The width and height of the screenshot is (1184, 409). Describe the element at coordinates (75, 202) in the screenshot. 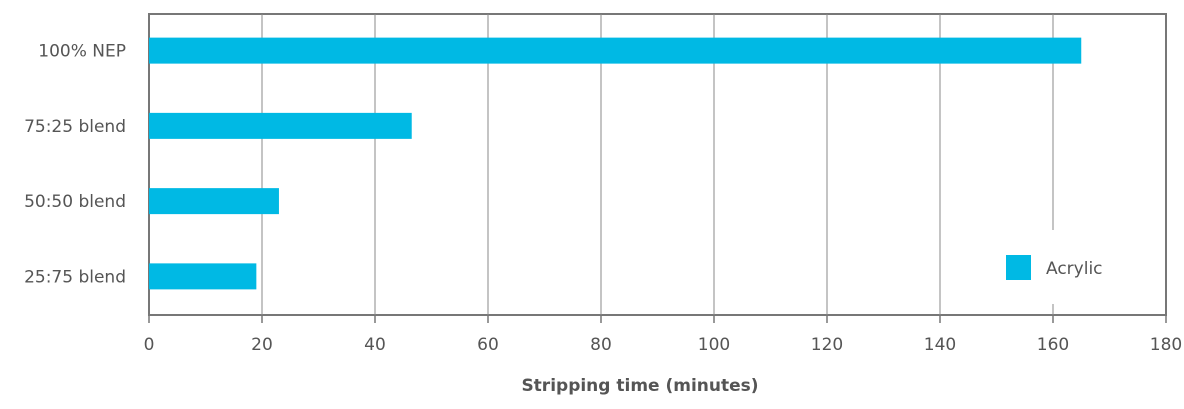

I see `y-category-label: 50:50 blend` at that location.